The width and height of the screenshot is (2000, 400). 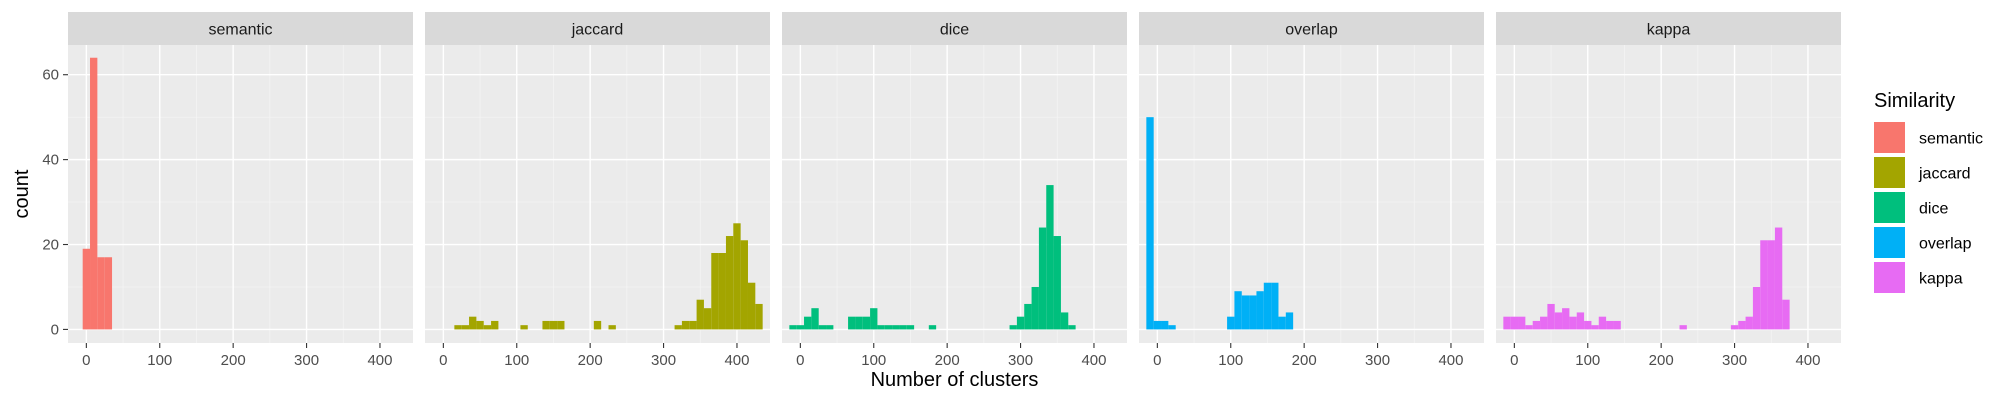 I want to click on y-tick-label: 20, so click(x=50, y=245).